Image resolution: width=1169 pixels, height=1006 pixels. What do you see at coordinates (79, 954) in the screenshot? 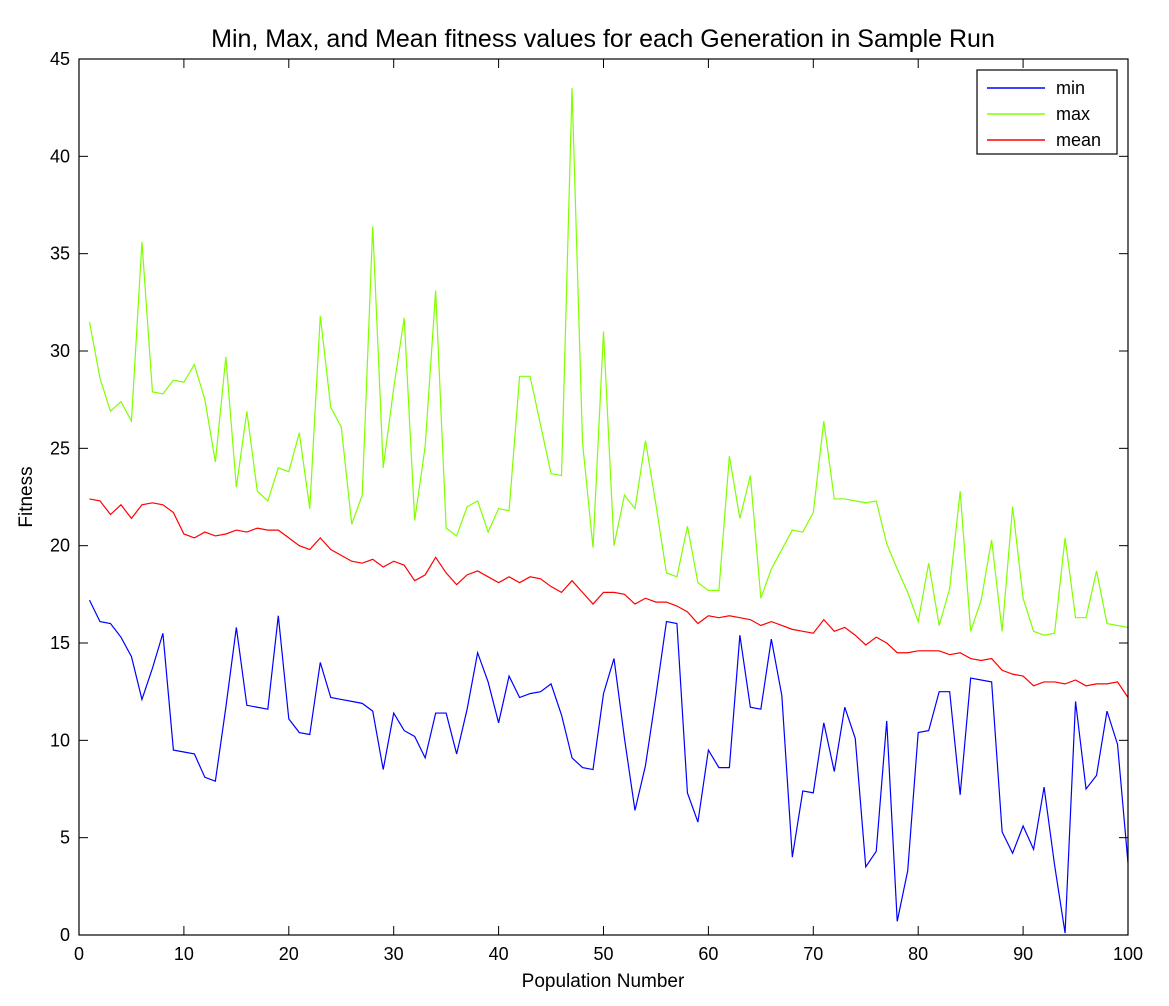
I see `x-tick-label: 0` at bounding box center [79, 954].